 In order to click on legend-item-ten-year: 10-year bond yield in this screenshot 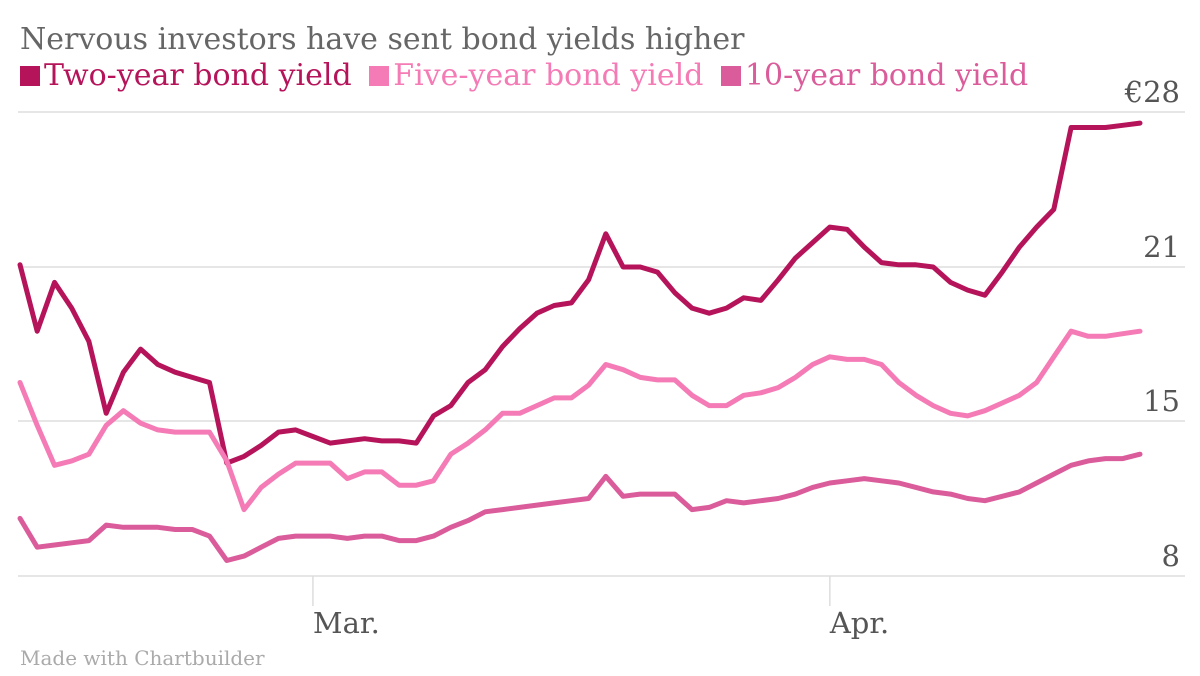, I will do `click(874, 75)`.